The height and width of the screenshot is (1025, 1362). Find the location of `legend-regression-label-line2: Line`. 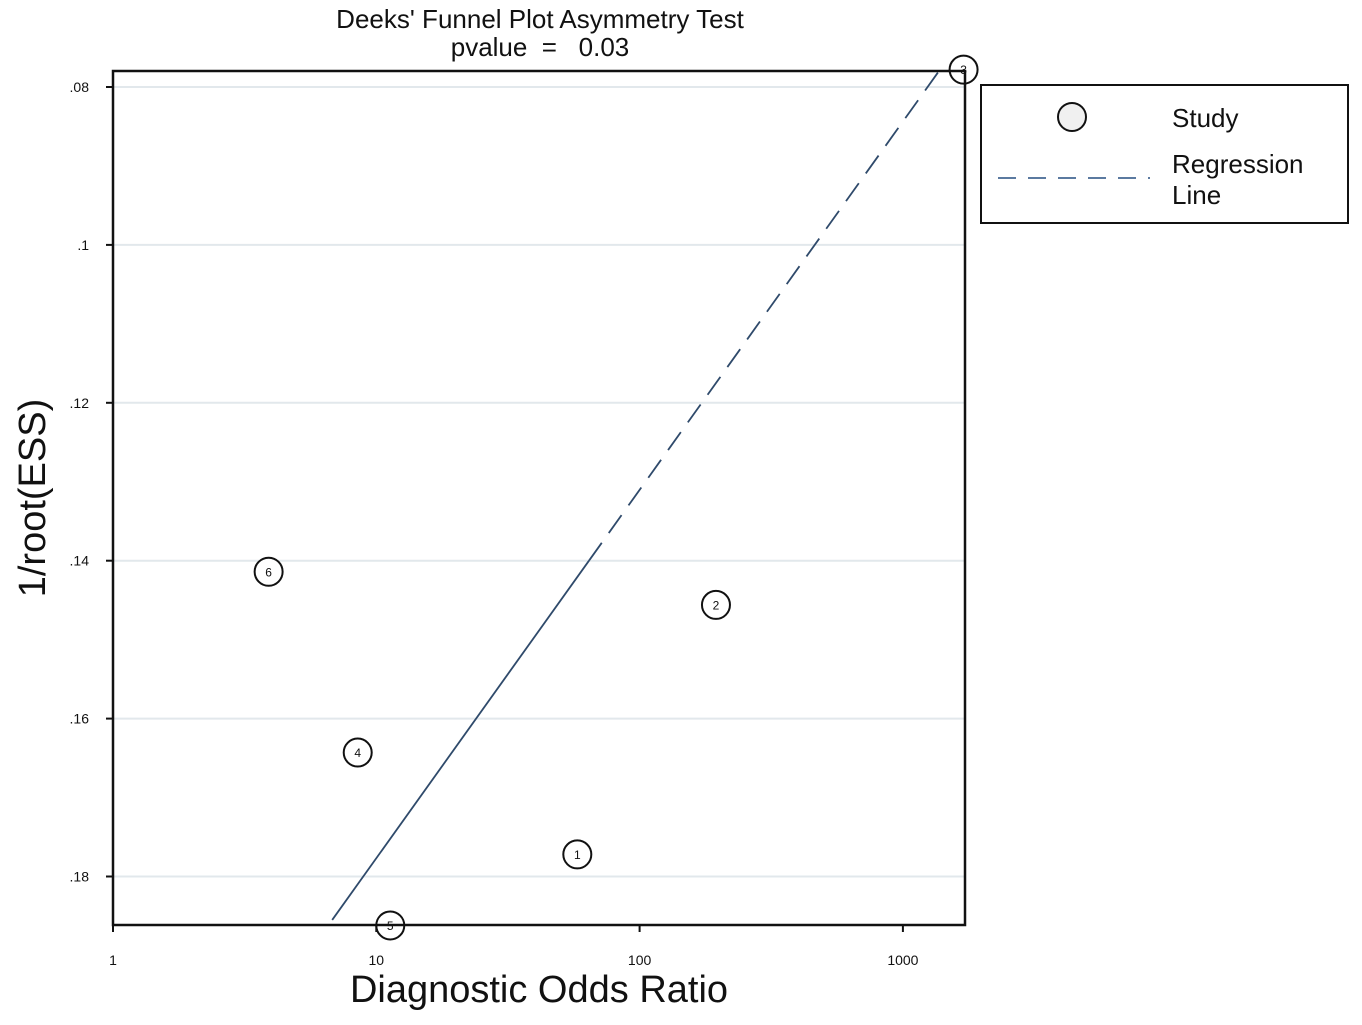

legend-regression-label-line2: Line is located at coordinates (1196, 195).